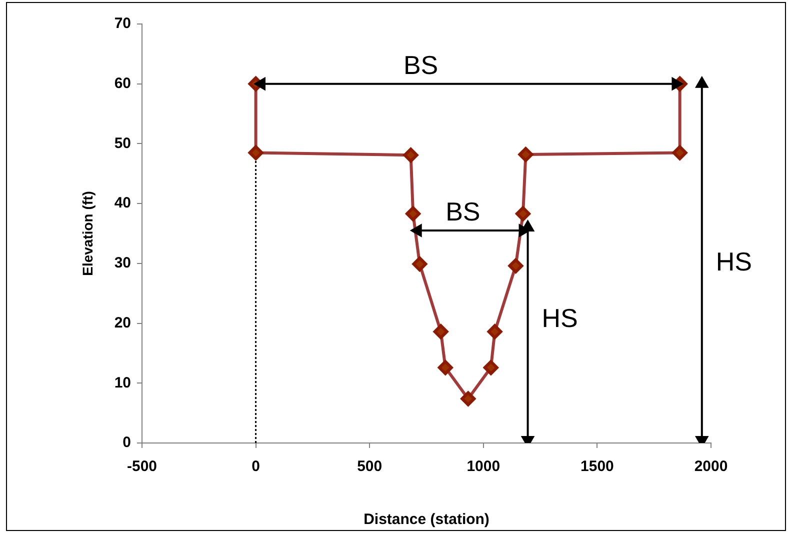 This screenshot has height=533, width=790. I want to click on x-axis-title: Distance (station), so click(427, 519).